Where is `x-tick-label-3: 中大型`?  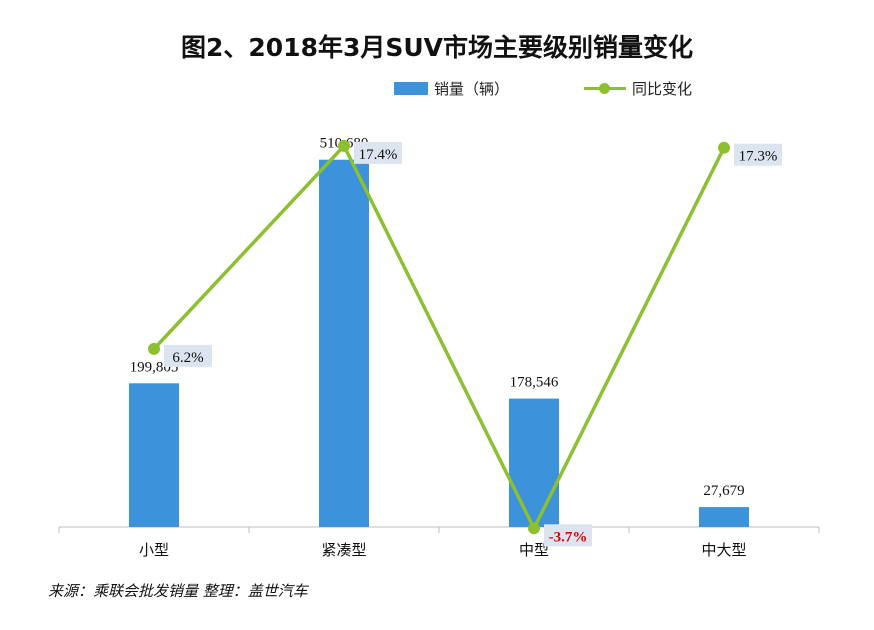
x-tick-label-3: 中大型 is located at coordinates (723, 550).